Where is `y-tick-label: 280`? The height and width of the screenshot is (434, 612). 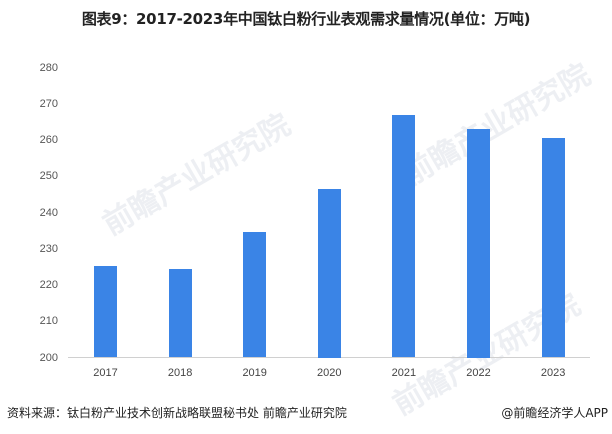
y-tick-label: 280 is located at coordinates (48, 67).